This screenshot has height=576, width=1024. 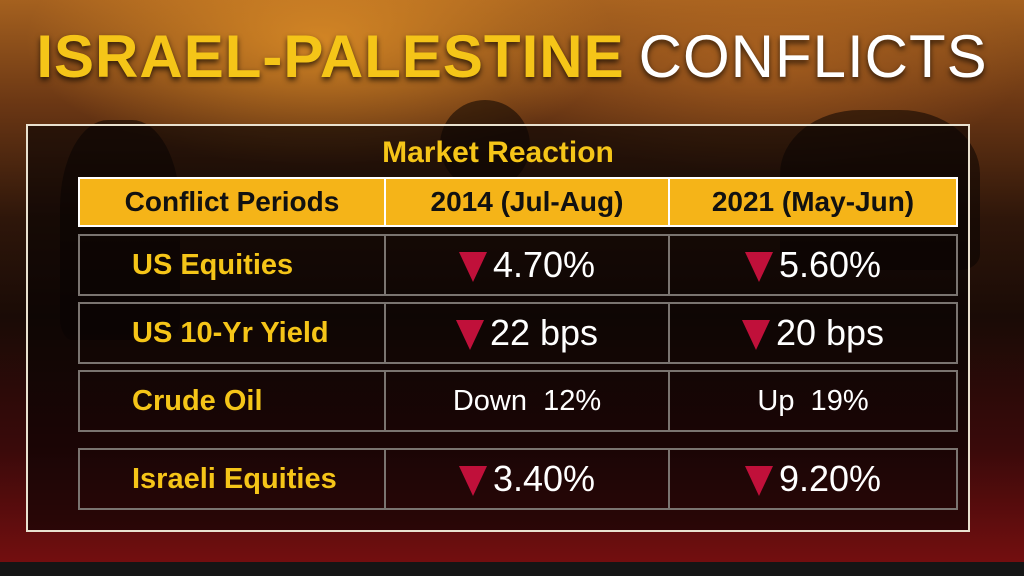 What do you see at coordinates (830, 478) in the screenshot?
I see `value-text: 9.20%` at bounding box center [830, 478].